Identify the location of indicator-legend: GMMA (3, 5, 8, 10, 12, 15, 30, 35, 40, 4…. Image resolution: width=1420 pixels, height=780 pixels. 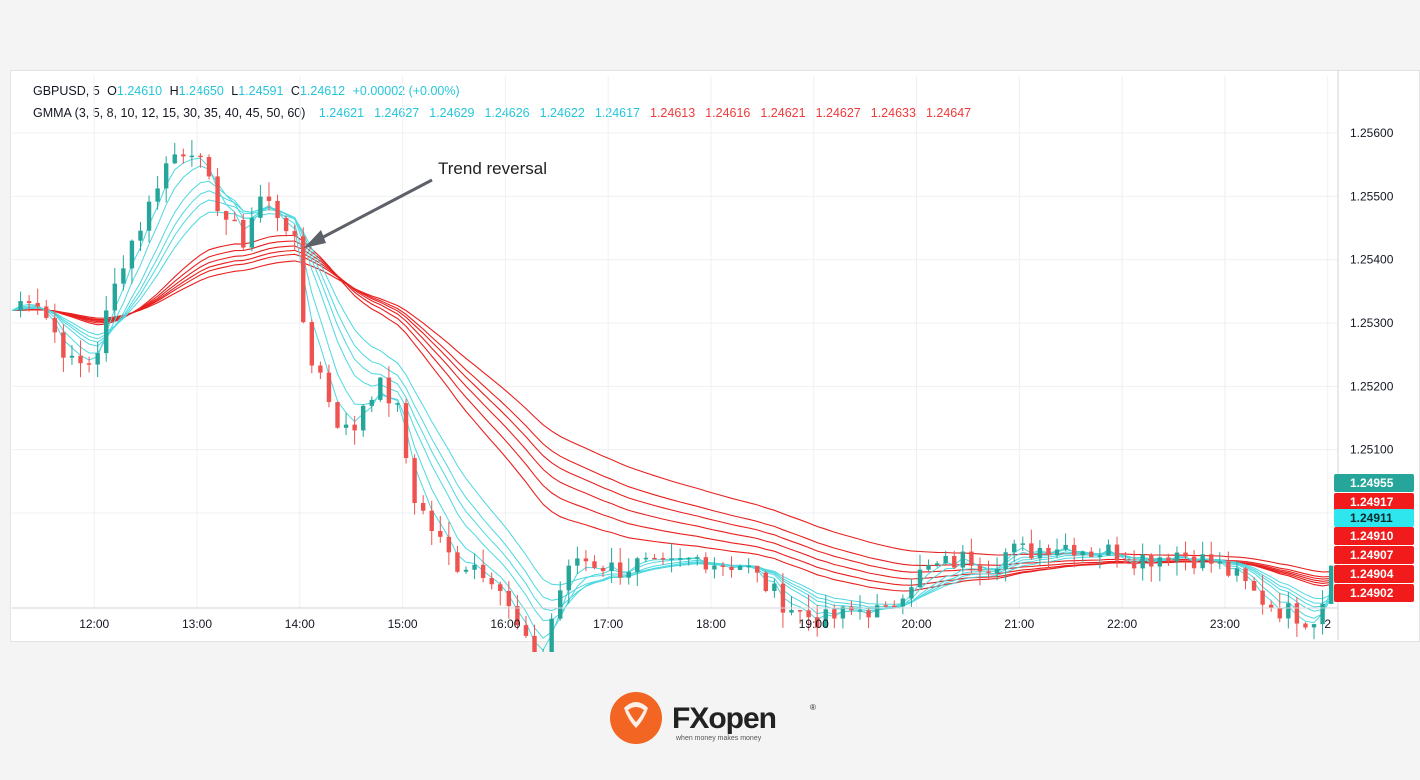
(506, 113).